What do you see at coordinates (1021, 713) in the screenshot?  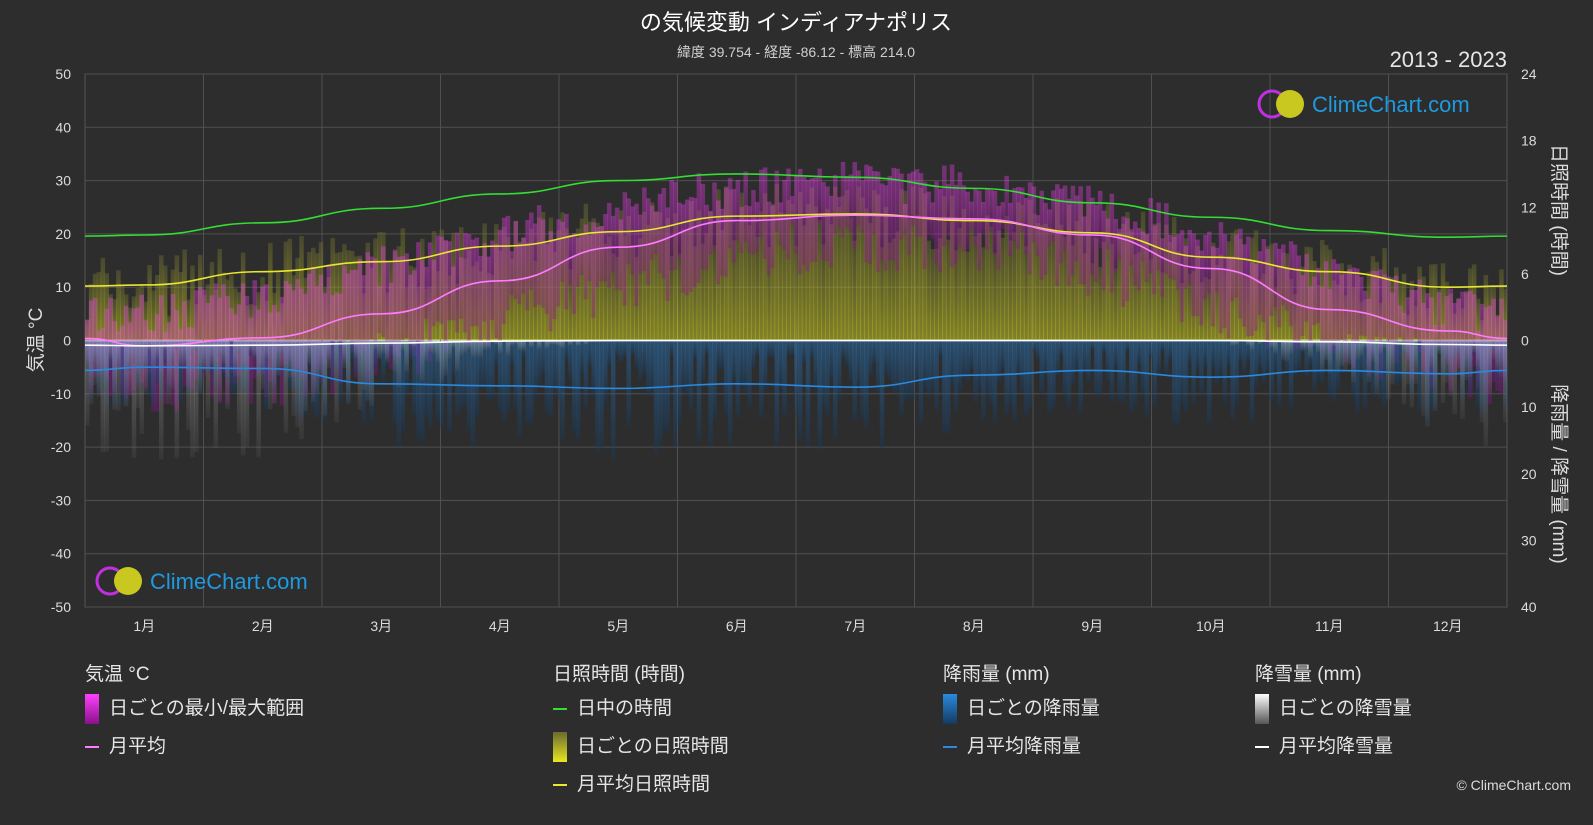 I see `legend-group-rain: 降雨量 (mm) 日ごとの降雨量 月平均降雨量` at bounding box center [1021, 713].